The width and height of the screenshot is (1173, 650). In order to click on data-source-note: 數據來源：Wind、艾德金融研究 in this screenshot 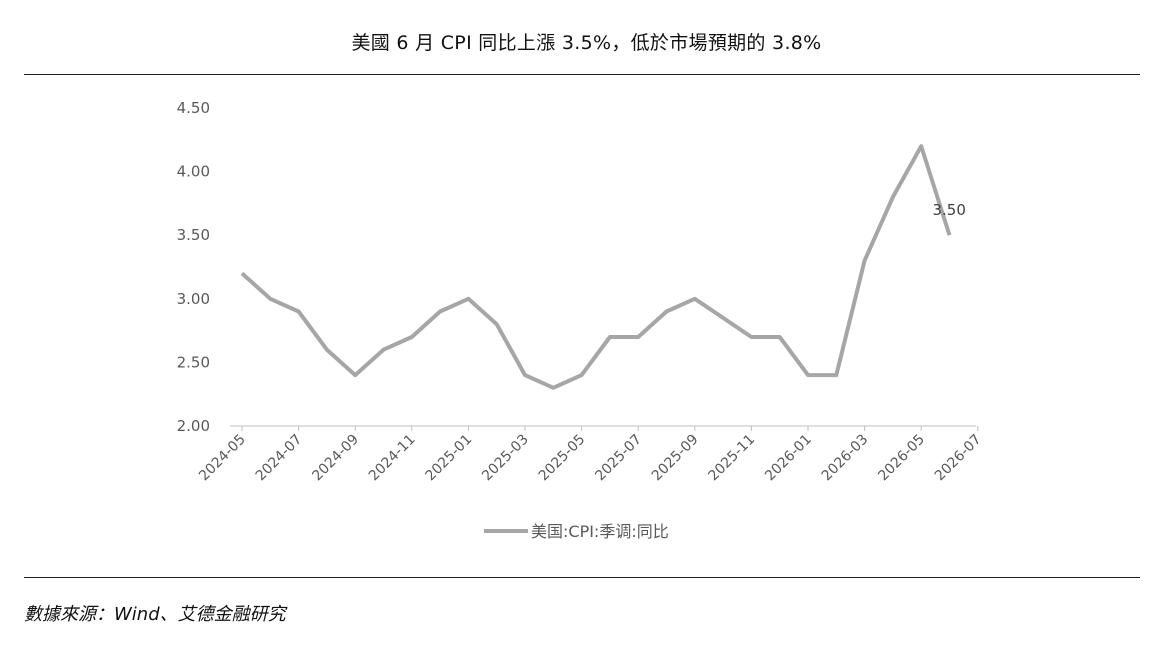, I will do `click(155, 614)`.